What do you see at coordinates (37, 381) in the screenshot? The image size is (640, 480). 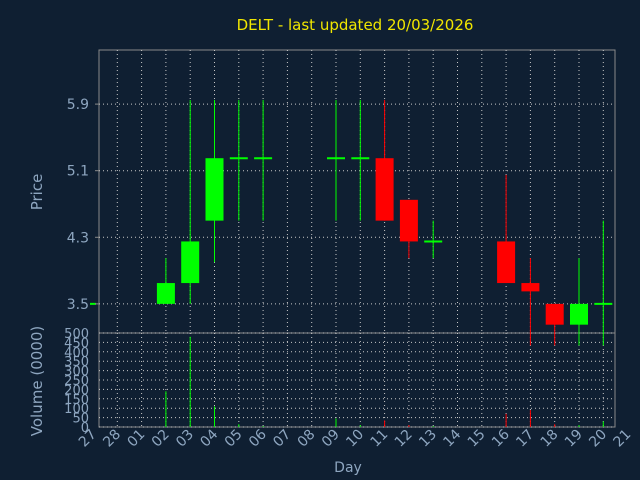 I see `volume-axis-label: Volume (0000)` at bounding box center [37, 381].